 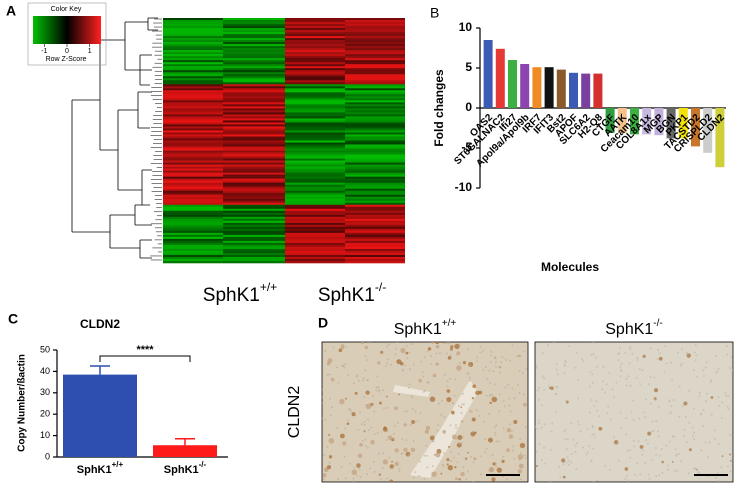 What do you see at coordinates (629, 329) in the screenshot?
I see `label-base: SphK1` at bounding box center [629, 329].